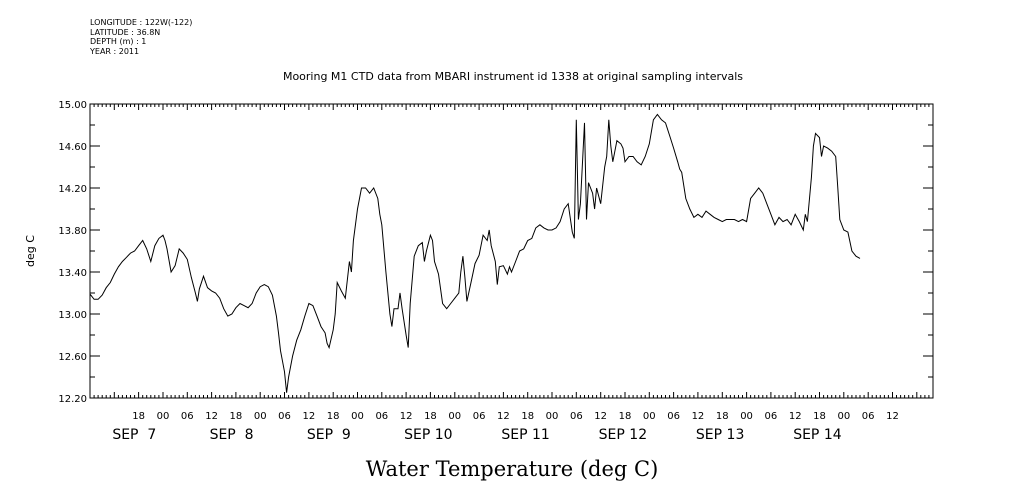  I want to click on main-title: Water Temperature (deg C), so click(512, 469).